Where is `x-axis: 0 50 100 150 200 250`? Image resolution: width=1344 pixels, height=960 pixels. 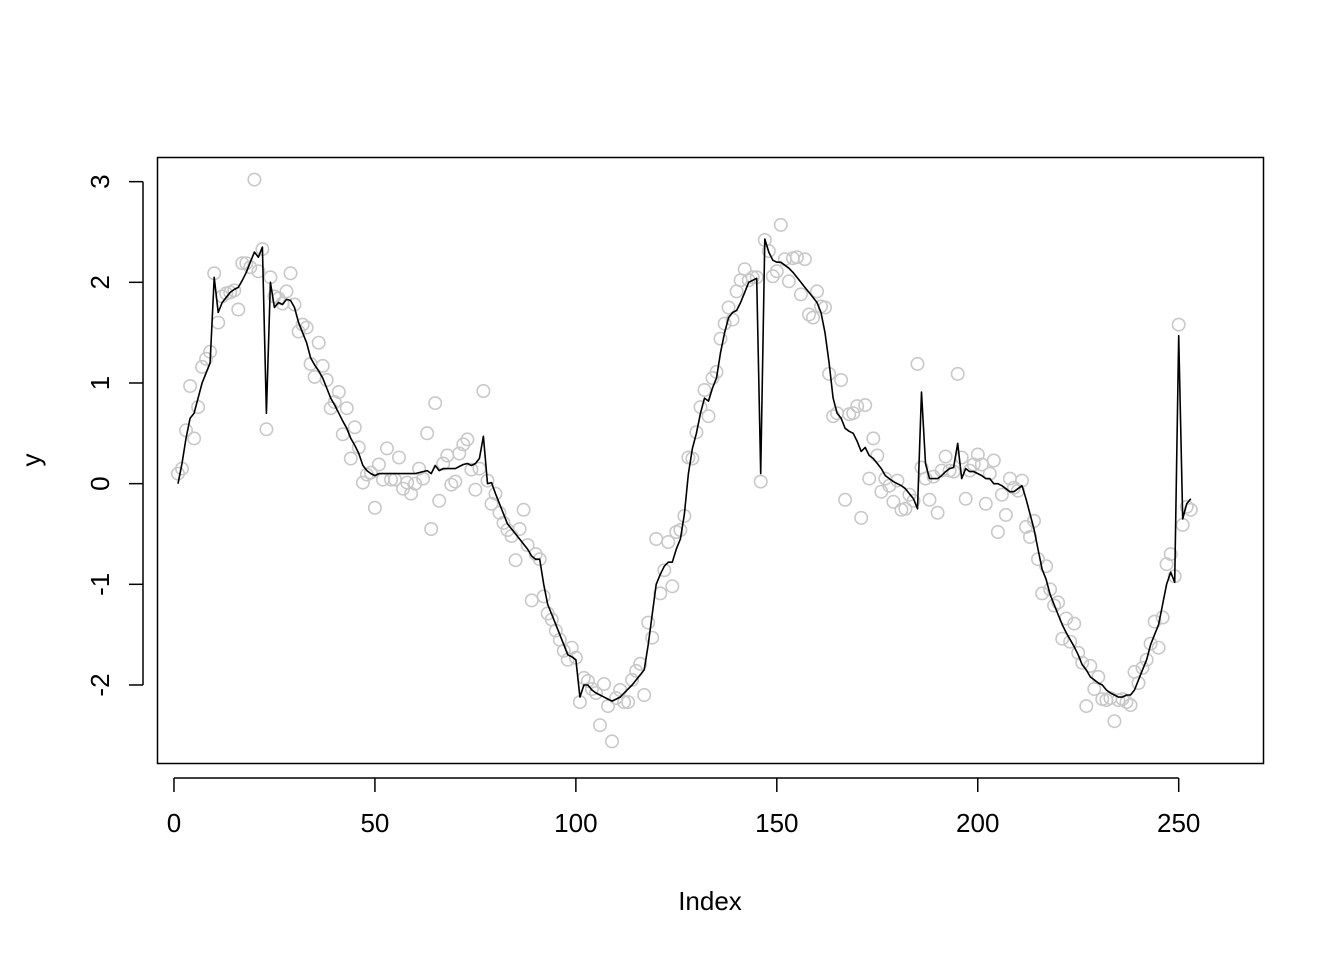
x-axis: 0 50 100 150 200 250 is located at coordinates (683, 807).